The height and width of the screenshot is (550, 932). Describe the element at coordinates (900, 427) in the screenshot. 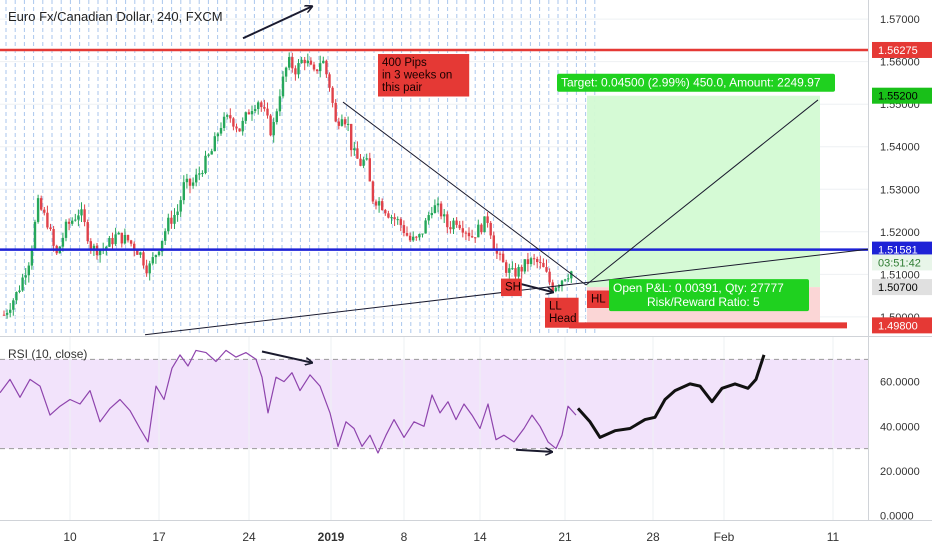

I see `rsi-tick-label: 40.0000` at that location.